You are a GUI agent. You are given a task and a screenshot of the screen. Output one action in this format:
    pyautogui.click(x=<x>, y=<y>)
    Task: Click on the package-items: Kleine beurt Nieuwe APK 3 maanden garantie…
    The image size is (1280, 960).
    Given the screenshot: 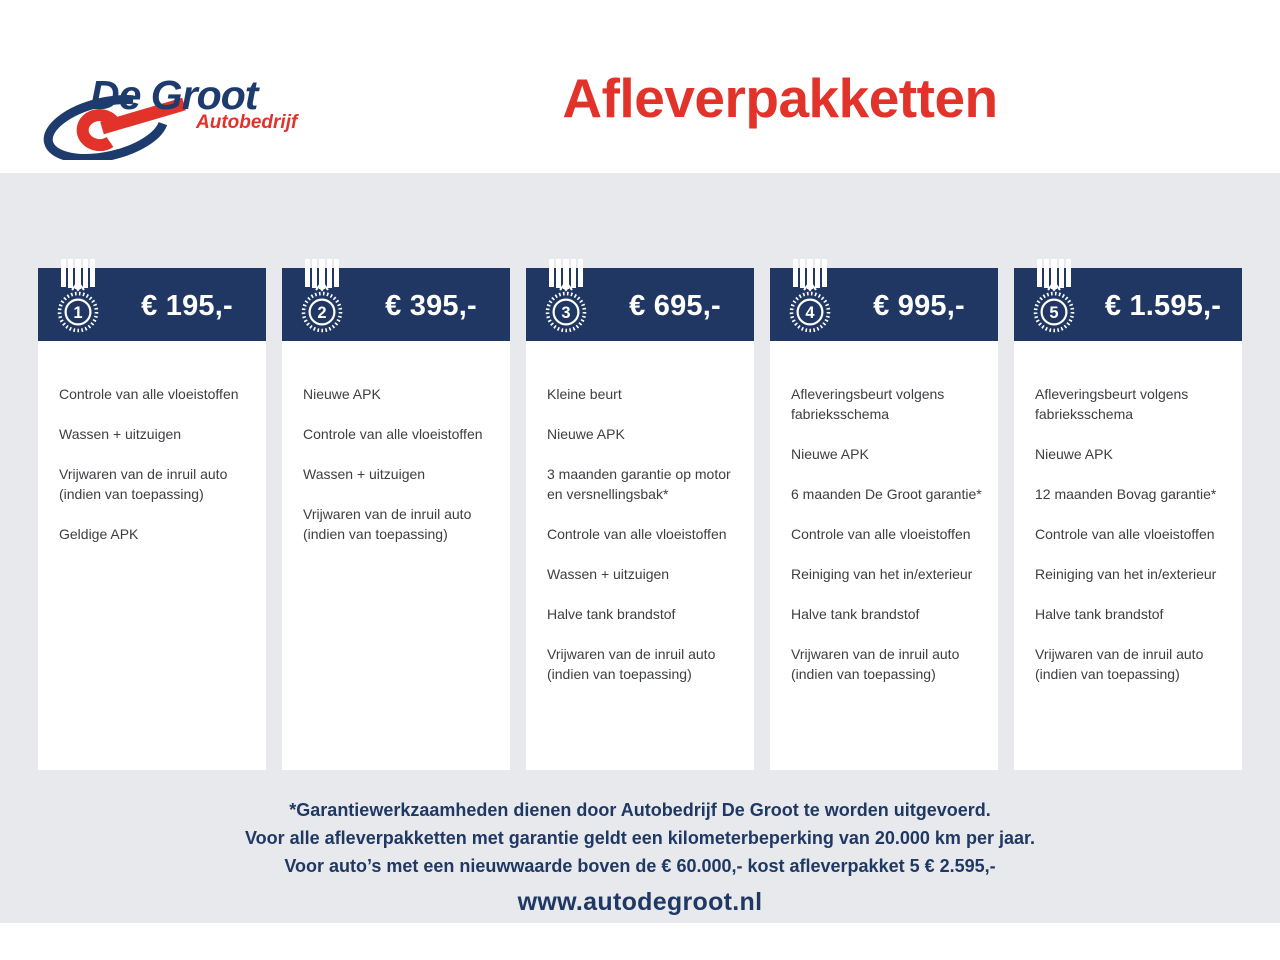 What is the action you would take?
    pyautogui.click(x=640, y=512)
    